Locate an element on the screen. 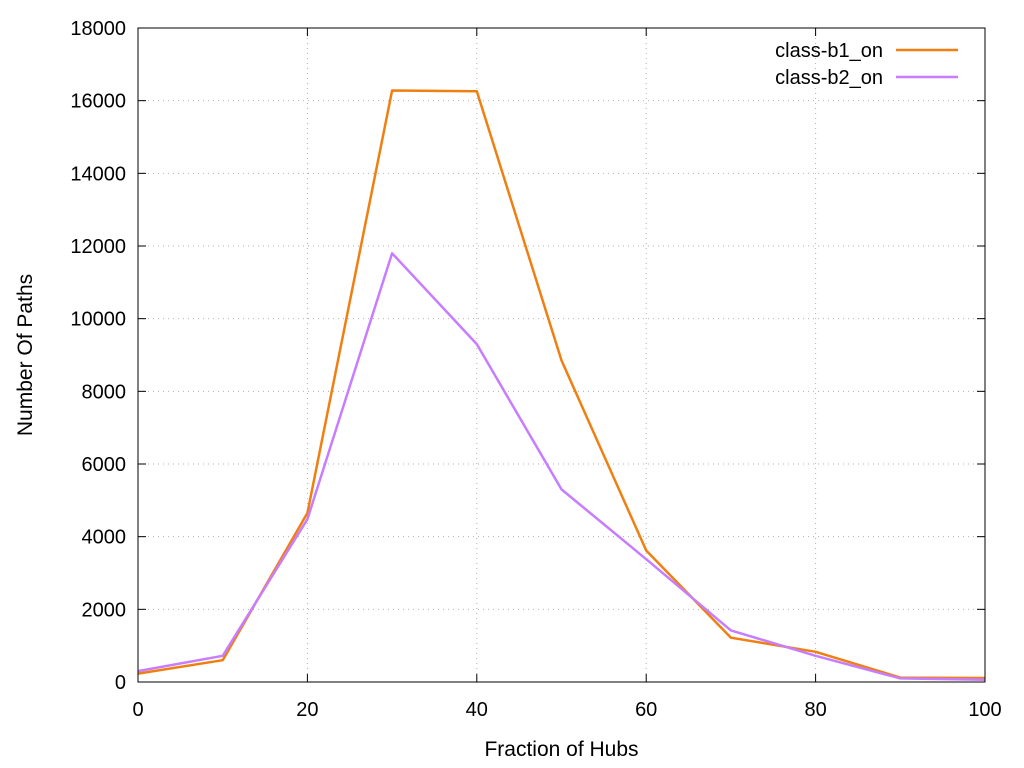 Image resolution: width=1024 pixels, height=768 pixels. x-tick-label: 100 is located at coordinates (984, 710).